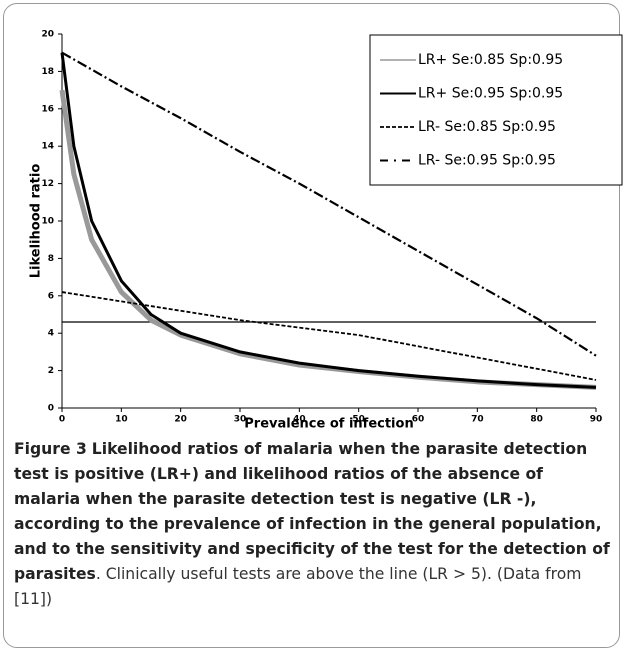  Describe the element at coordinates (47, 147) in the screenshot. I see `y-tick-label: 14` at that location.